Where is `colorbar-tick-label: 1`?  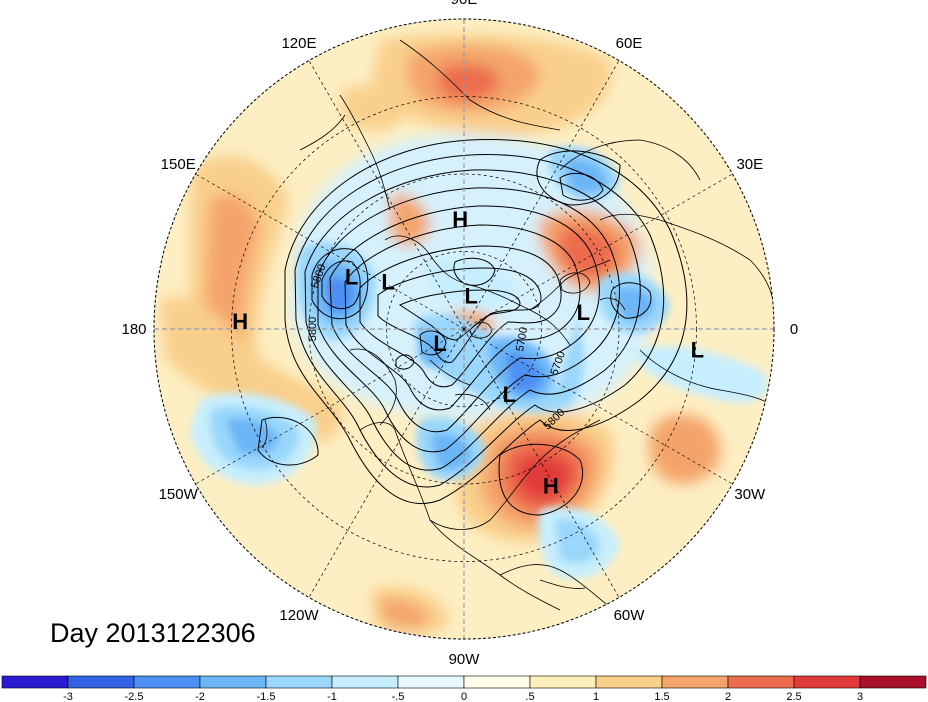
colorbar-tick-label: 1 is located at coordinates (596, 696).